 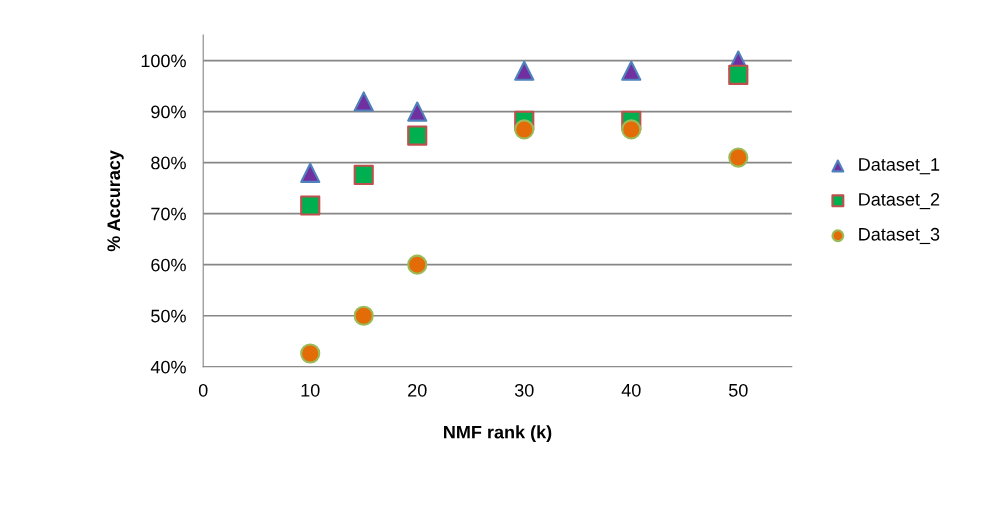 I want to click on y-tick-label: 80%, so click(x=168, y=163).